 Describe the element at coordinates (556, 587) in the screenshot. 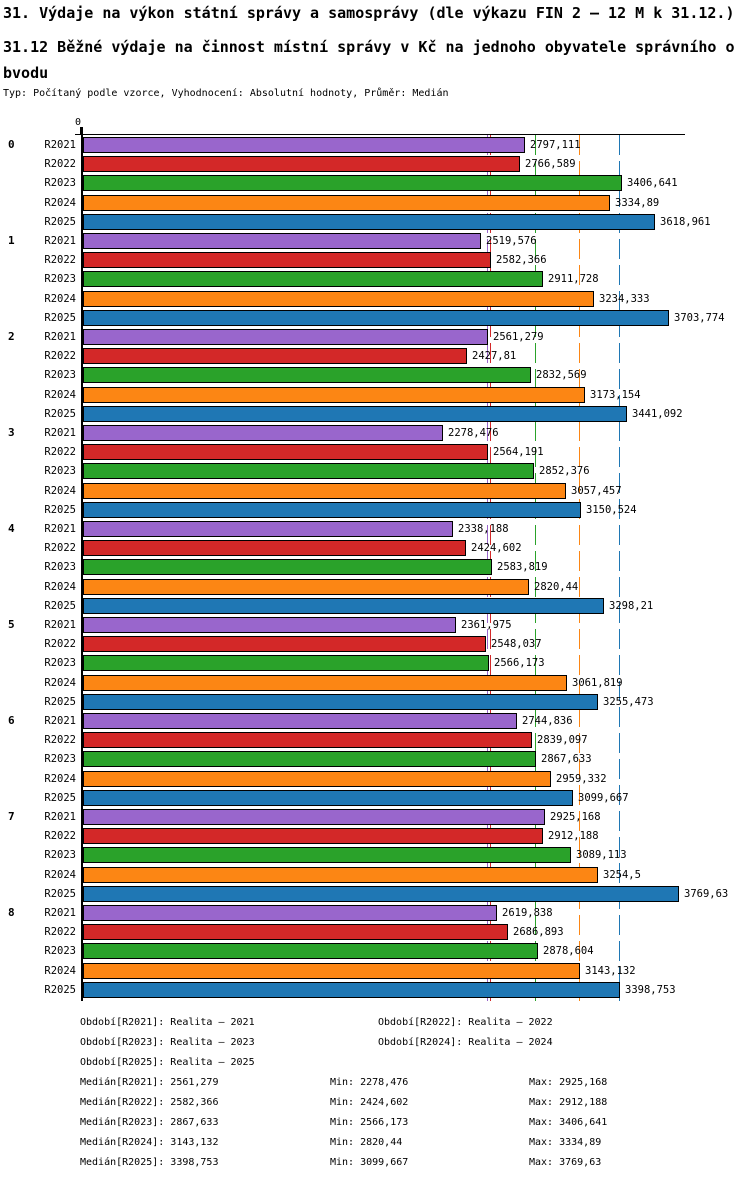

I see `bar-value-label: 2820,44` at that location.